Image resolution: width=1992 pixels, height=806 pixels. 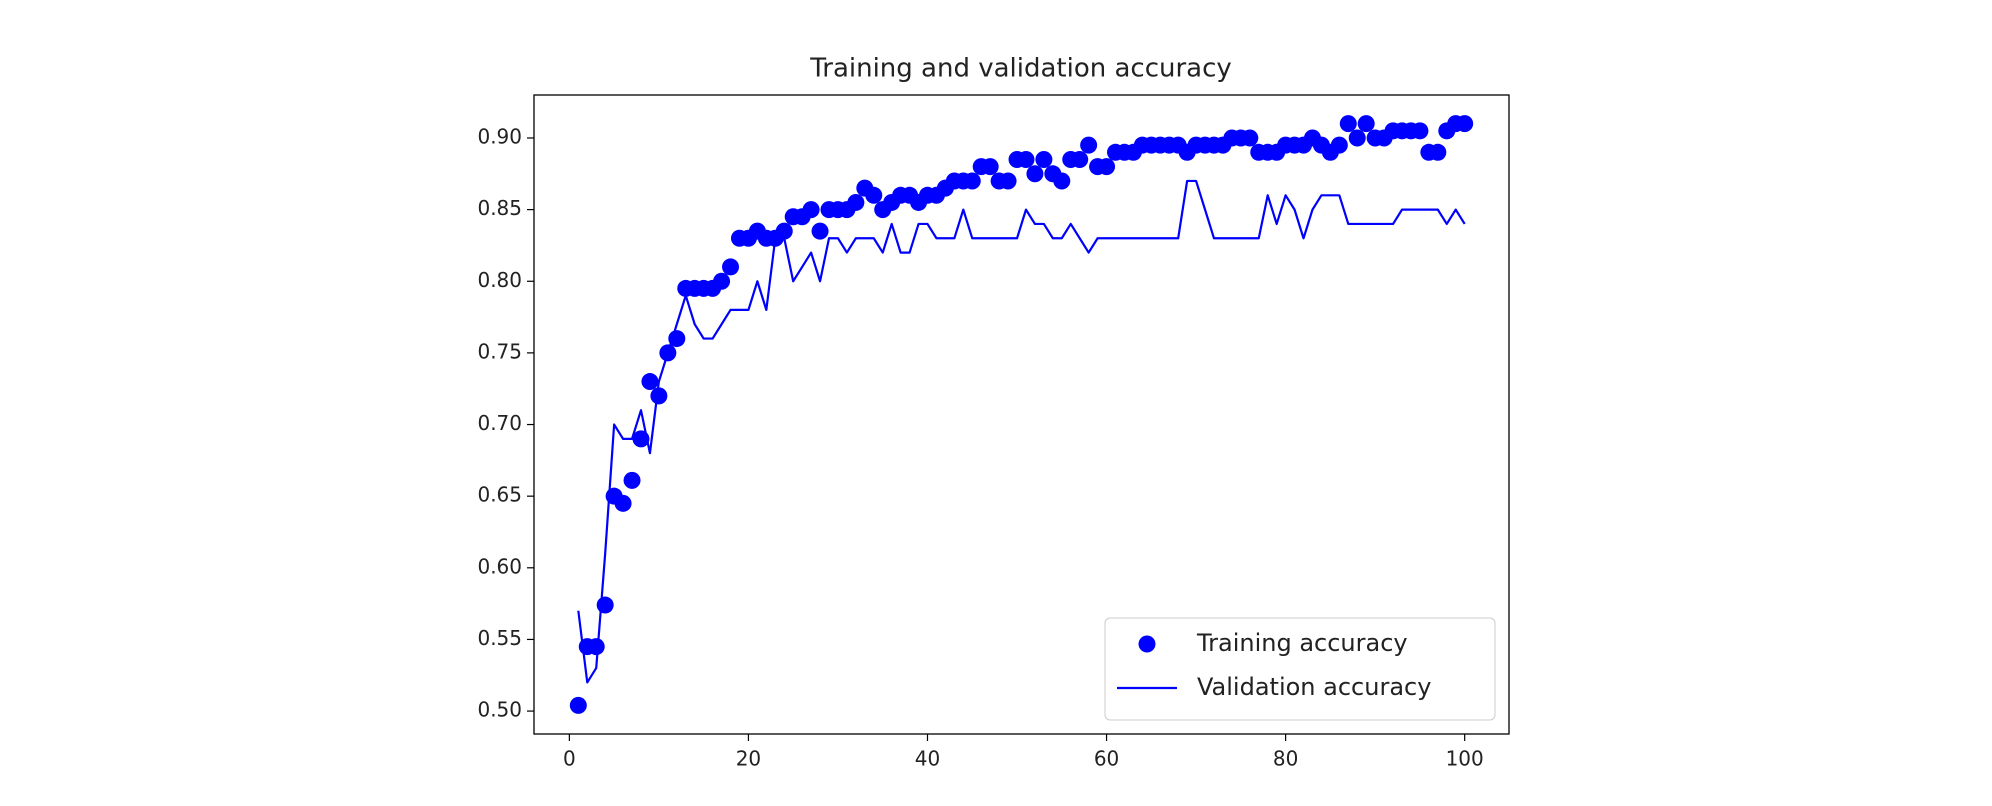 I want to click on x-tick-label: 60, so click(x=1106, y=759).